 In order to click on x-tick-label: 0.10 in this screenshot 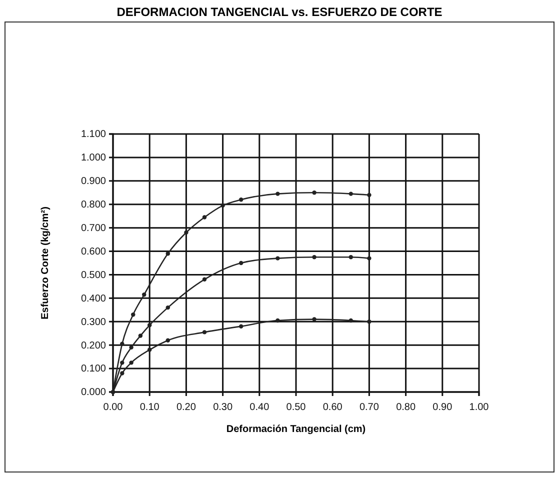, I will do `click(150, 407)`.